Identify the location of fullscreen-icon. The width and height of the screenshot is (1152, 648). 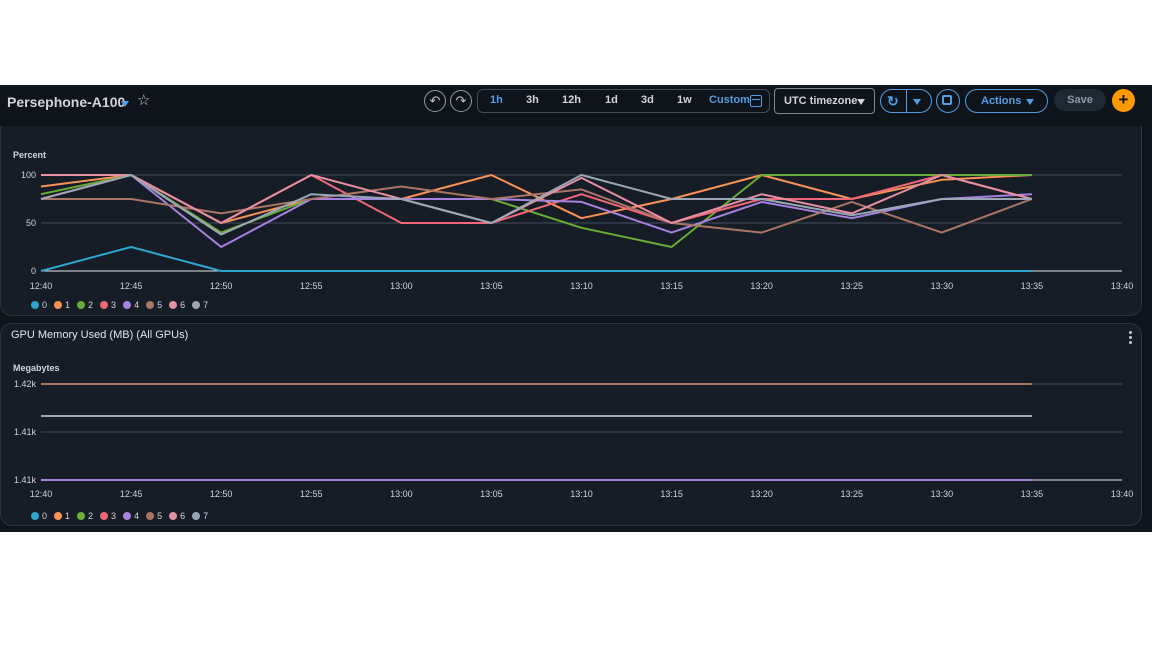
(947, 100).